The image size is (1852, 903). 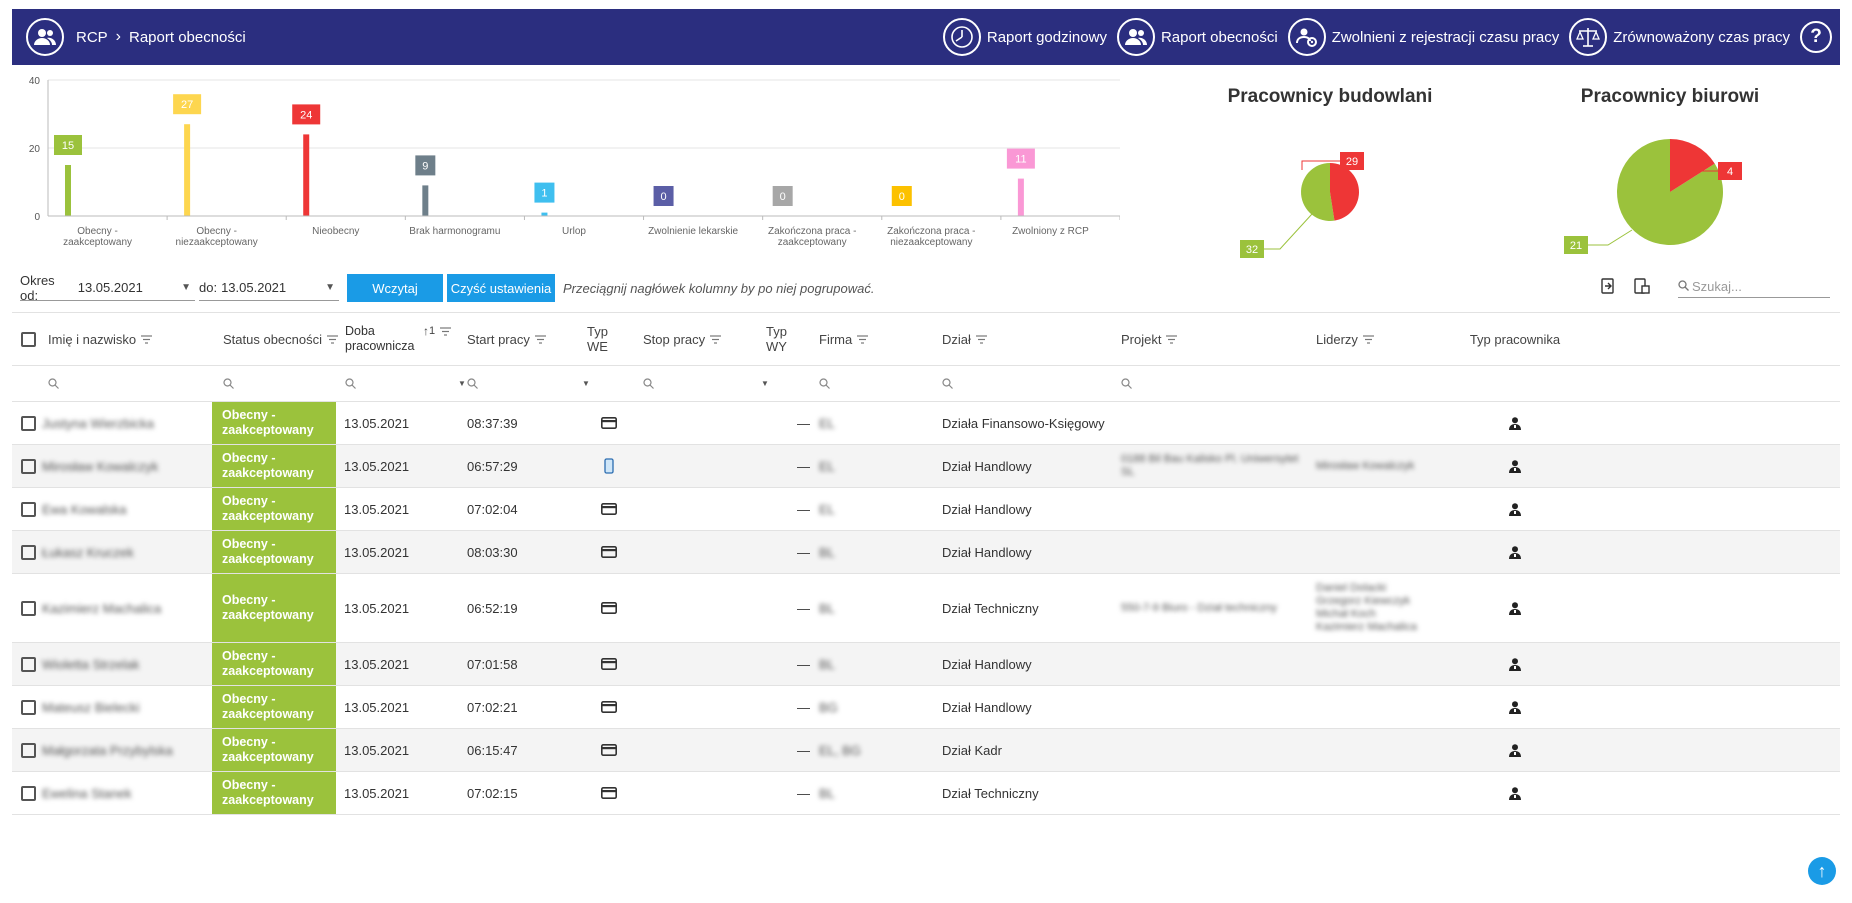 What do you see at coordinates (1608, 287) in the screenshot?
I see `export-icon` at bounding box center [1608, 287].